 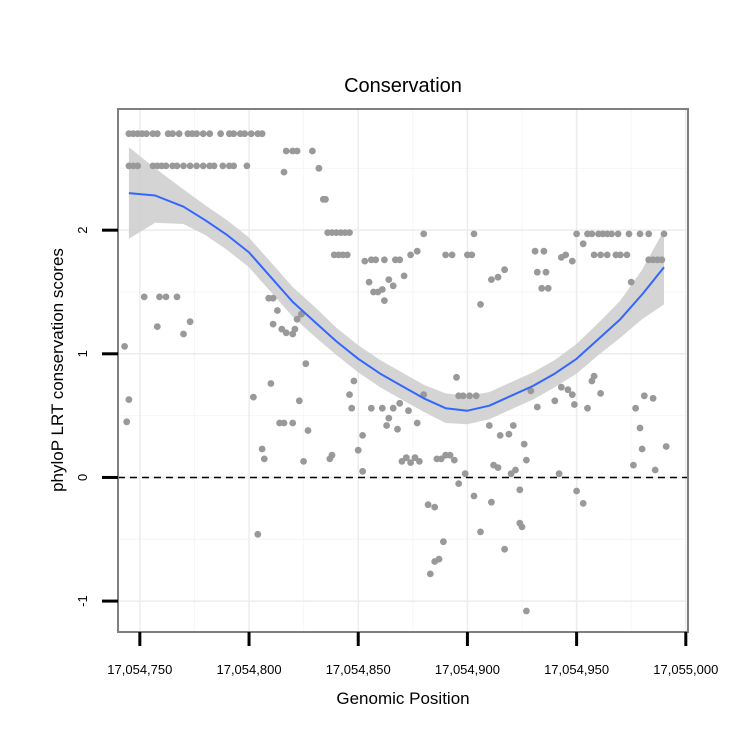 What do you see at coordinates (82, 353) in the screenshot?
I see `y-tick-label: 1` at bounding box center [82, 353].